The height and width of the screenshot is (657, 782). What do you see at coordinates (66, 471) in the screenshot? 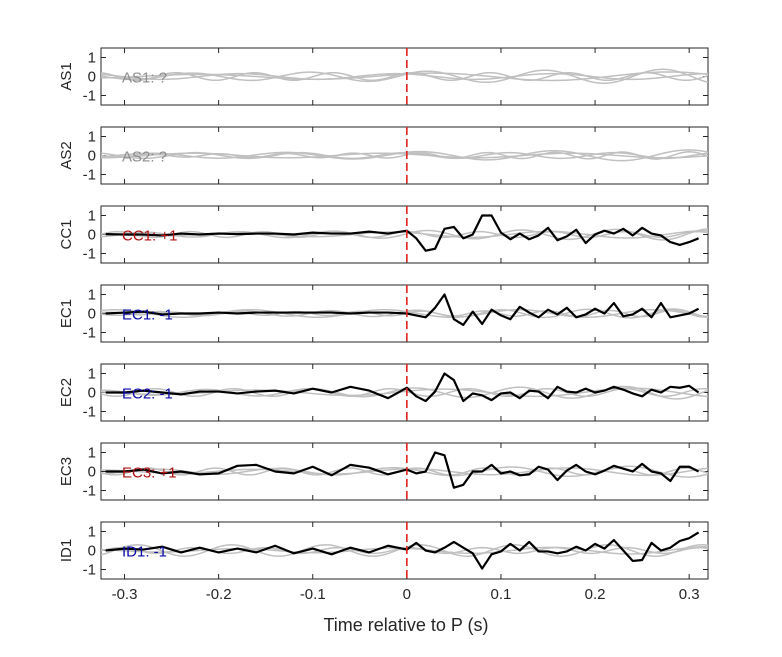
I see `panel-ylabel: EC3` at bounding box center [66, 471].